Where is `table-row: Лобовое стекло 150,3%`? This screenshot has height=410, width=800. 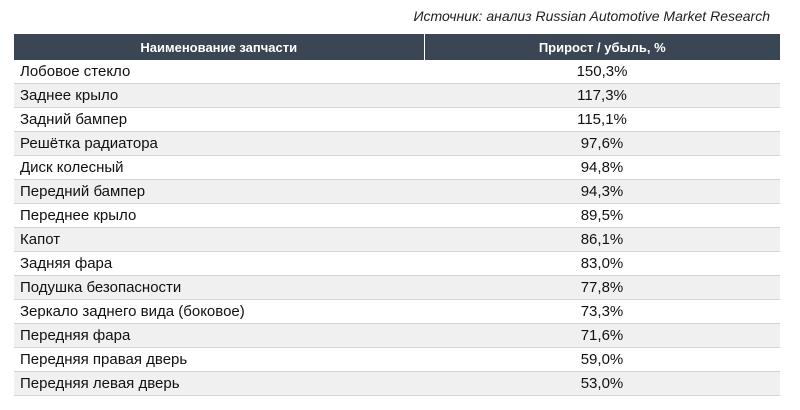 table-row: Лобовое стекло 150,3% is located at coordinates (397, 72).